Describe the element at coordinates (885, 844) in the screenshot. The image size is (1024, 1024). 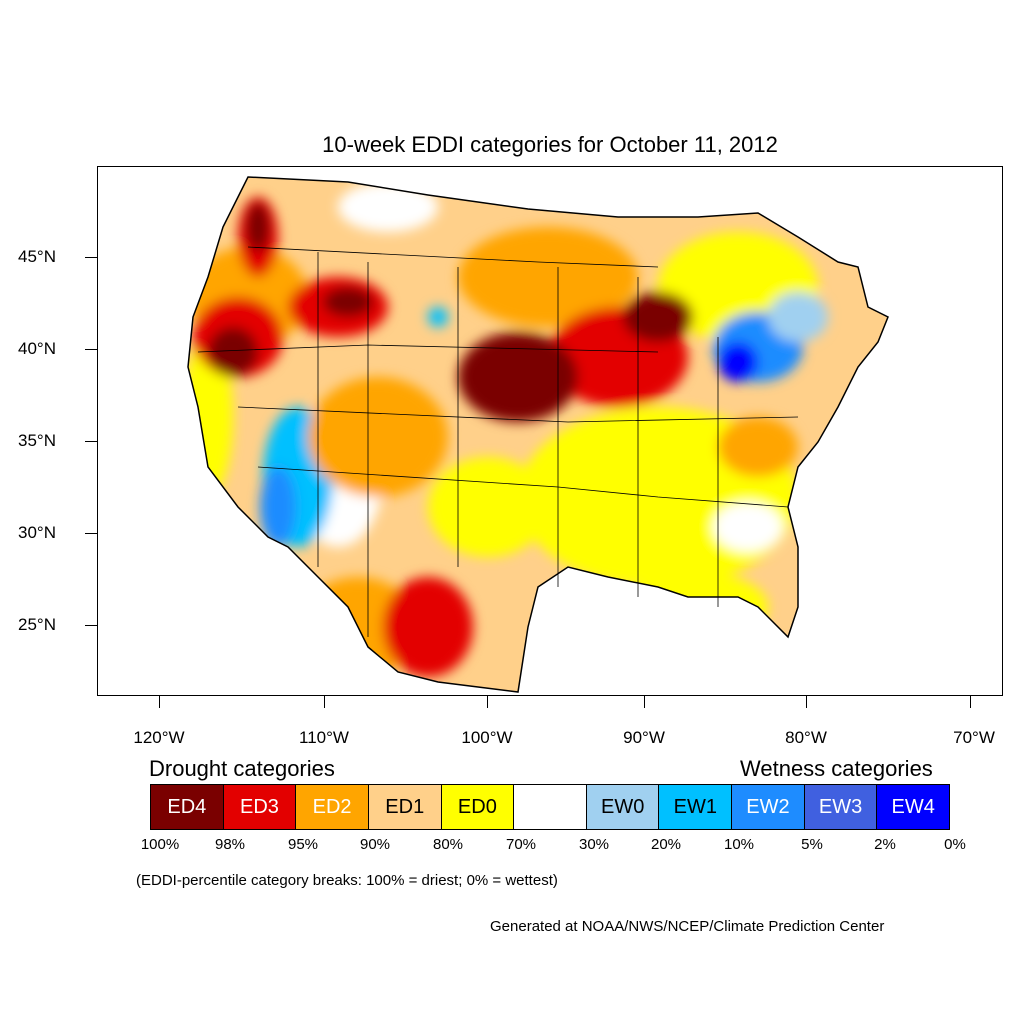
I see `percentile-break: 2%` at that location.